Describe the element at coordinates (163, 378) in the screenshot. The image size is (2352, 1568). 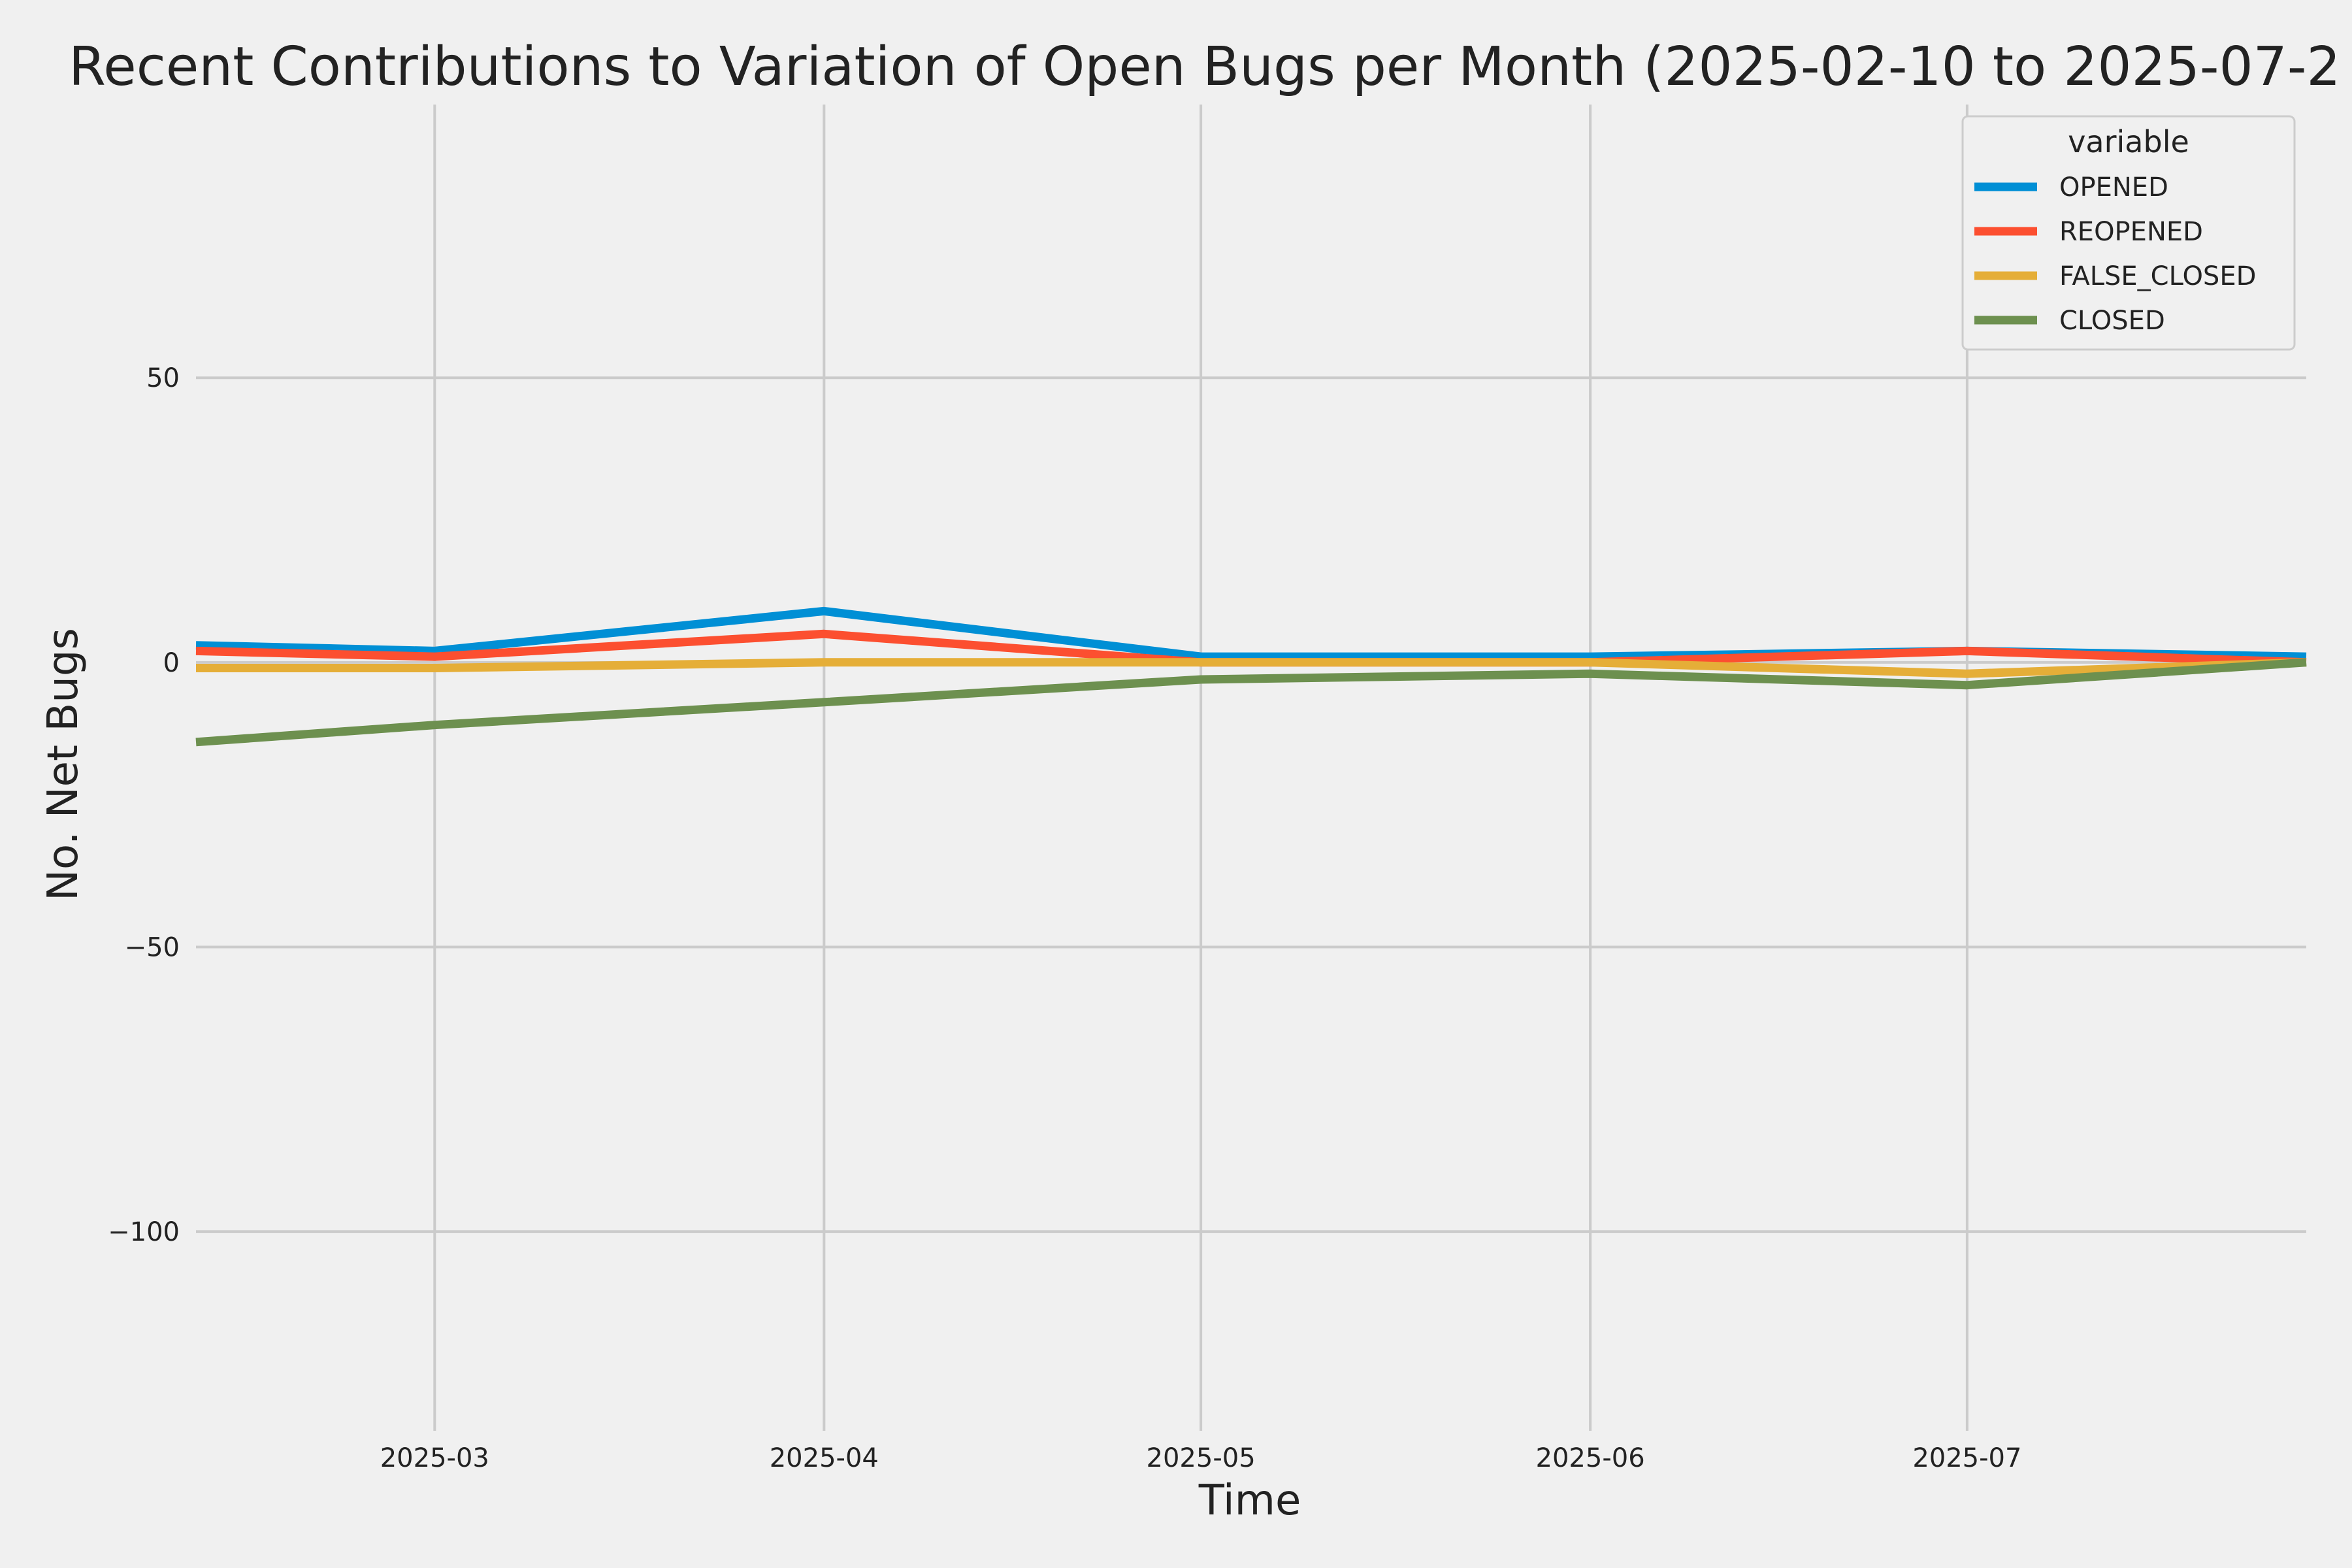
I see `y-tick-label: 50` at that location.